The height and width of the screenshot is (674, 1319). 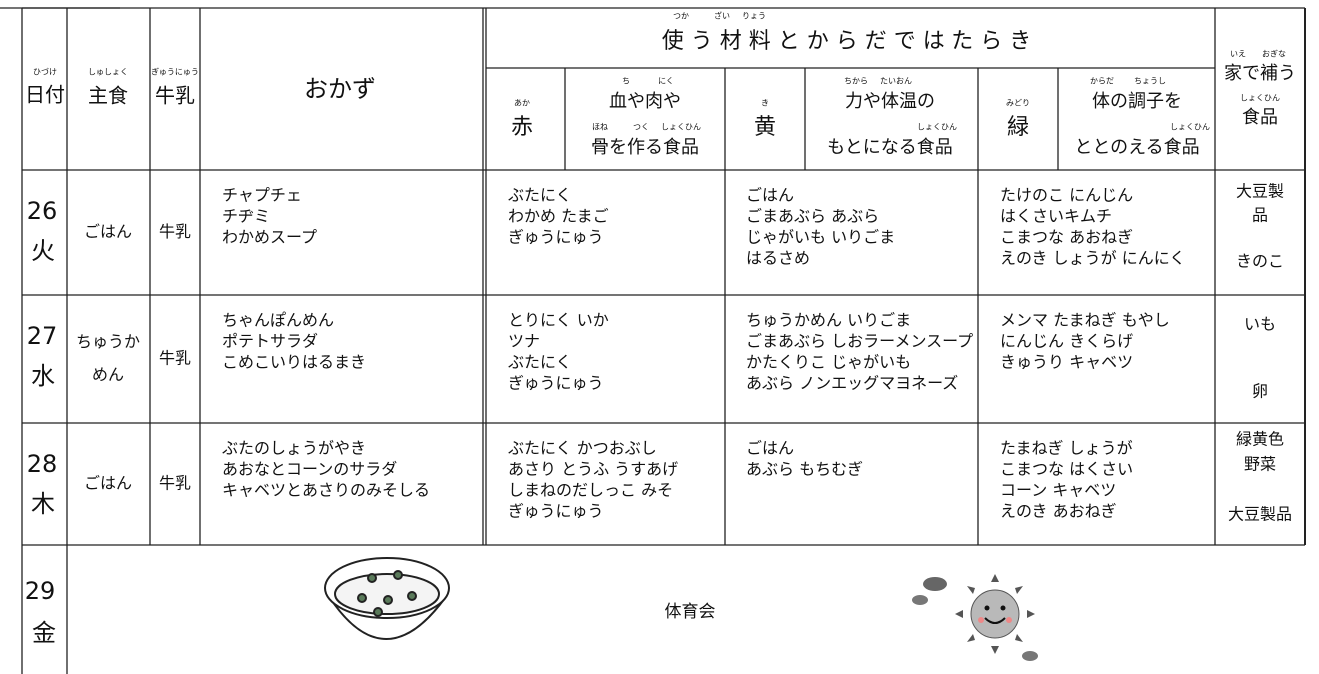 I want to click on event-row: 29 金 体育会, so click(x=370, y=612).